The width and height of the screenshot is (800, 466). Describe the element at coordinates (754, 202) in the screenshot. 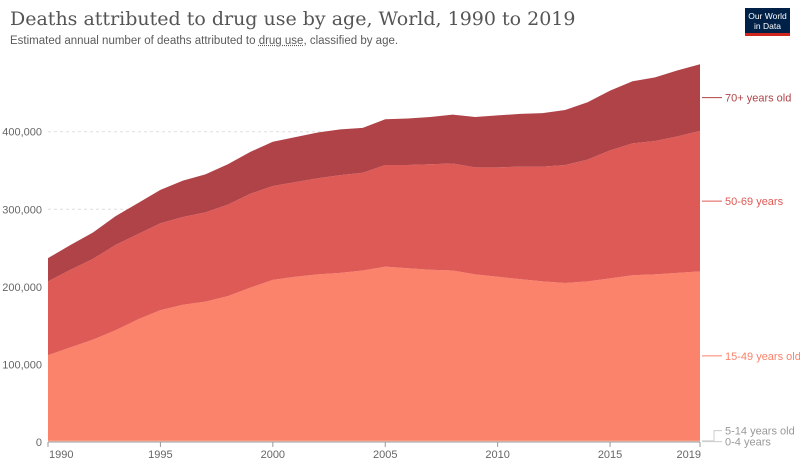

I see `series-label-50-69-years: 50-69 years` at that location.